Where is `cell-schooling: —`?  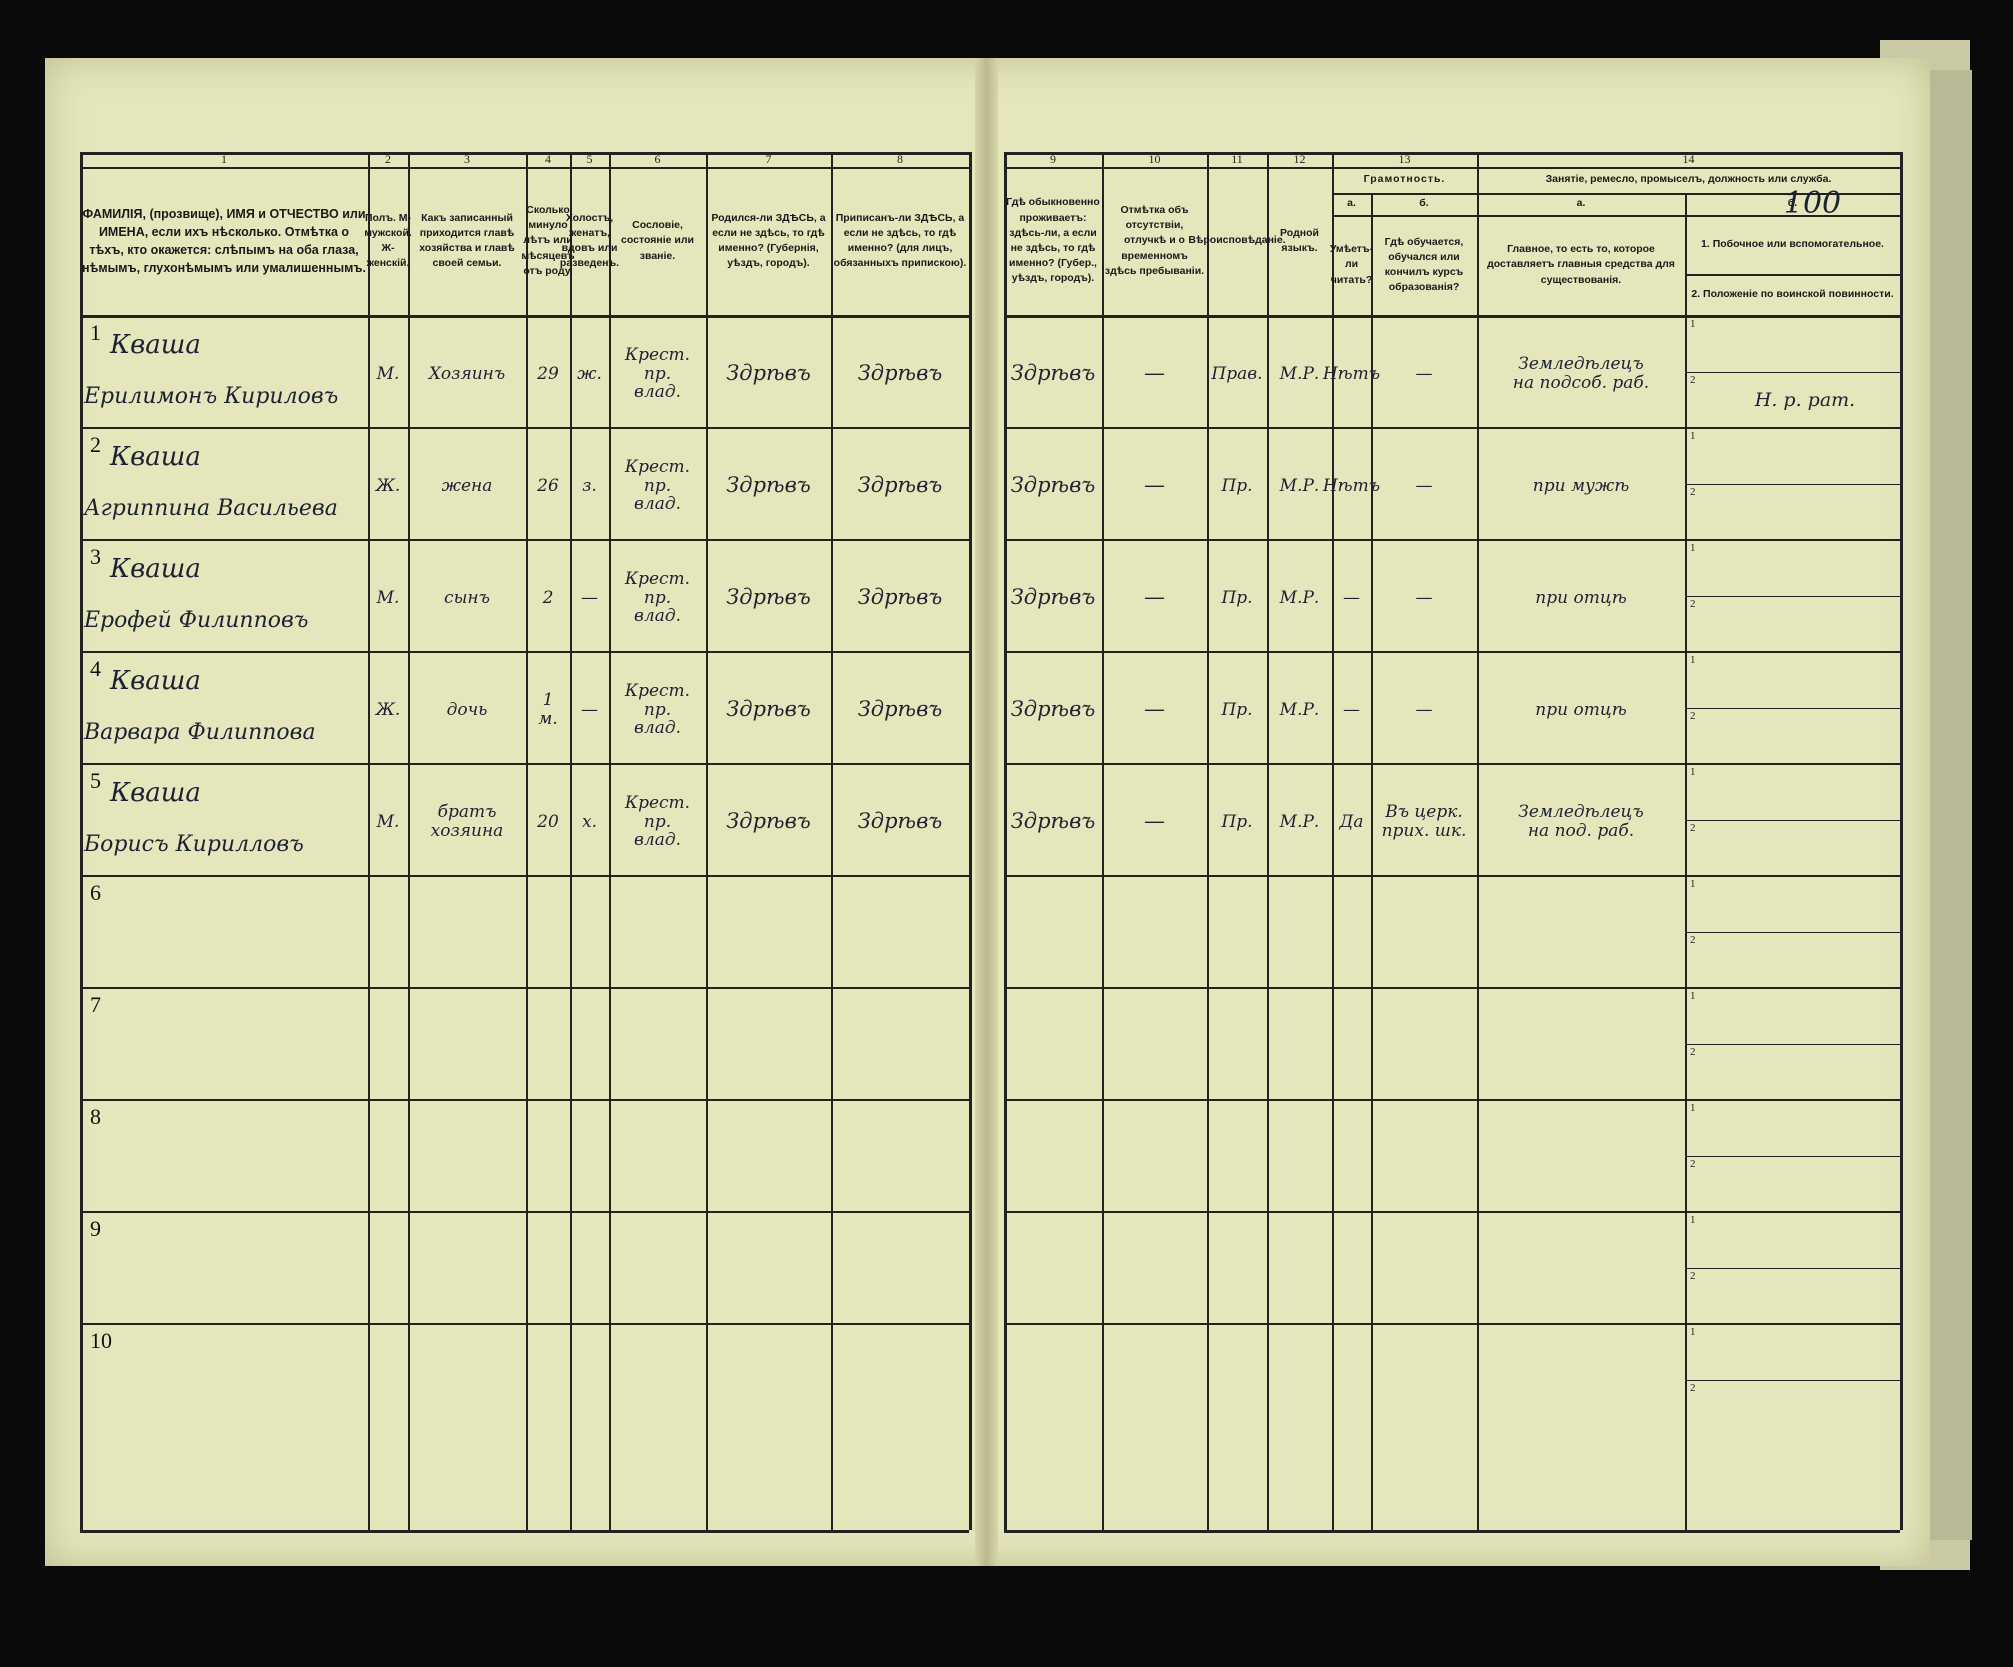
cell-schooling: — is located at coordinates (1424, 485).